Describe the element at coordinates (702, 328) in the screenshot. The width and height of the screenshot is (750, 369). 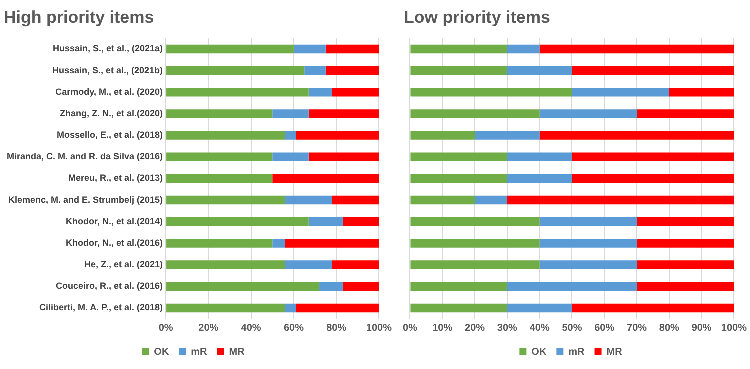
I see `x-tick-label: 90%` at that location.